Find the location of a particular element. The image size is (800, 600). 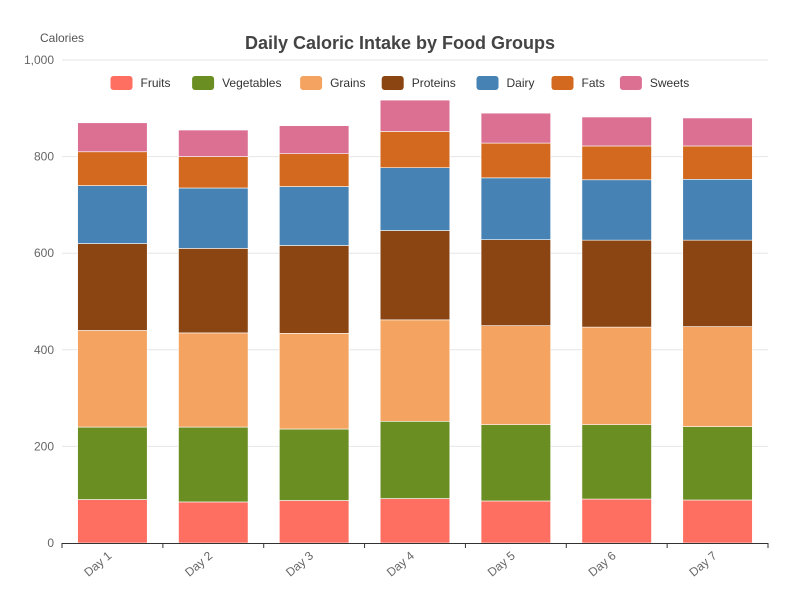

y-tick-label: 0 is located at coordinates (50, 543).